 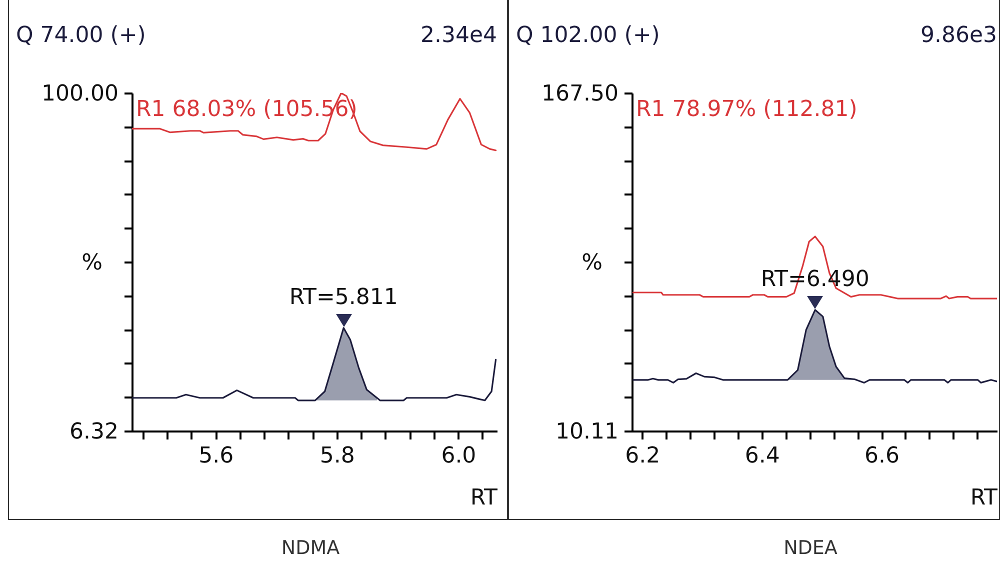 I want to click on x-tick-label: 6.0, so click(x=458, y=456).